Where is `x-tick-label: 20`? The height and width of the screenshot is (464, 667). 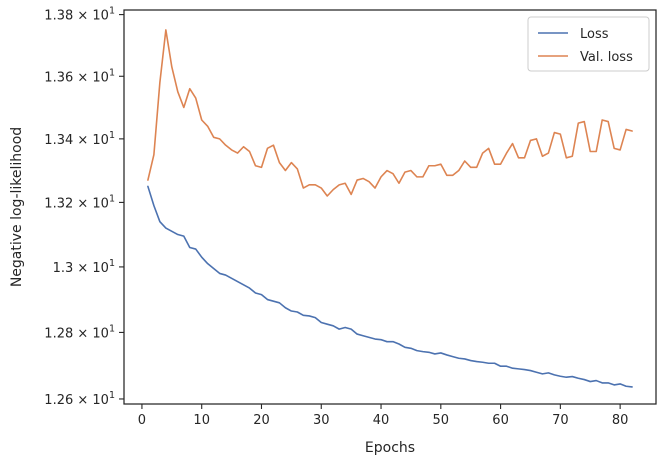
x-tick-label: 20 is located at coordinates (261, 420).